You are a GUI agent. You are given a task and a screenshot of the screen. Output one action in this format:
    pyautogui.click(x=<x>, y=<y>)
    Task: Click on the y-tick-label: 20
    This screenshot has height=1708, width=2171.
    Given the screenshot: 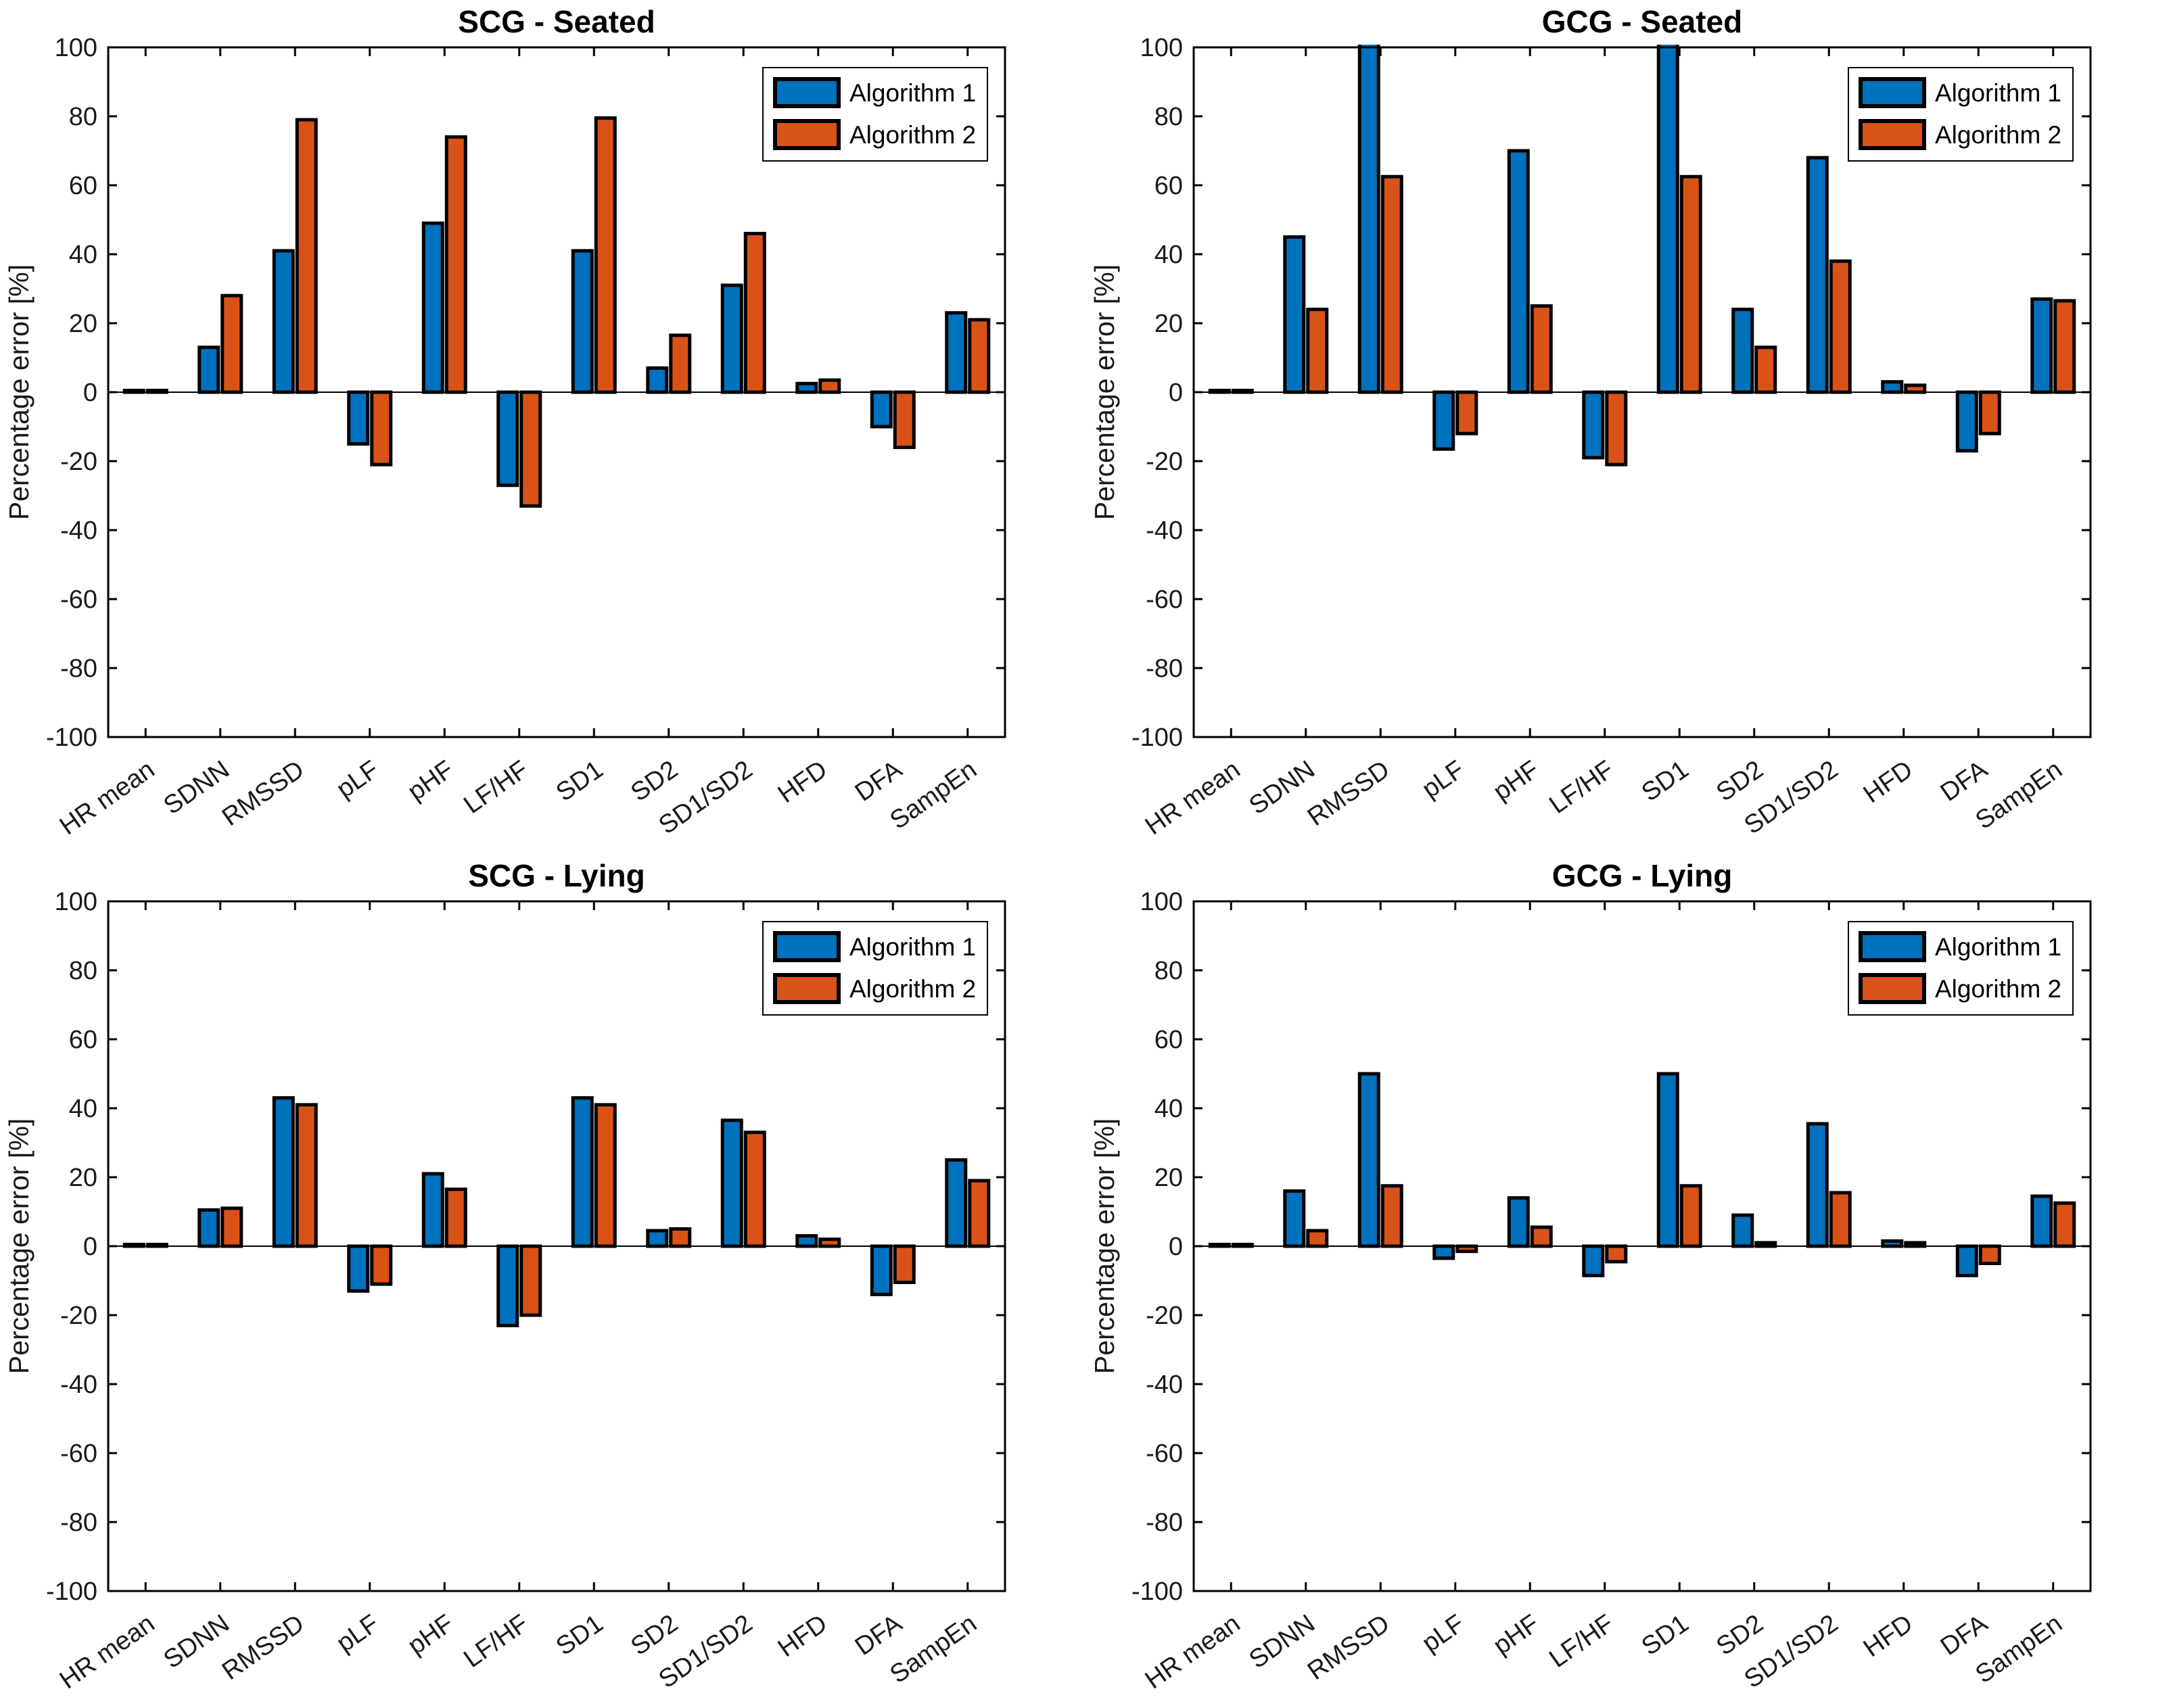 What is the action you would take?
    pyautogui.click(x=83, y=324)
    